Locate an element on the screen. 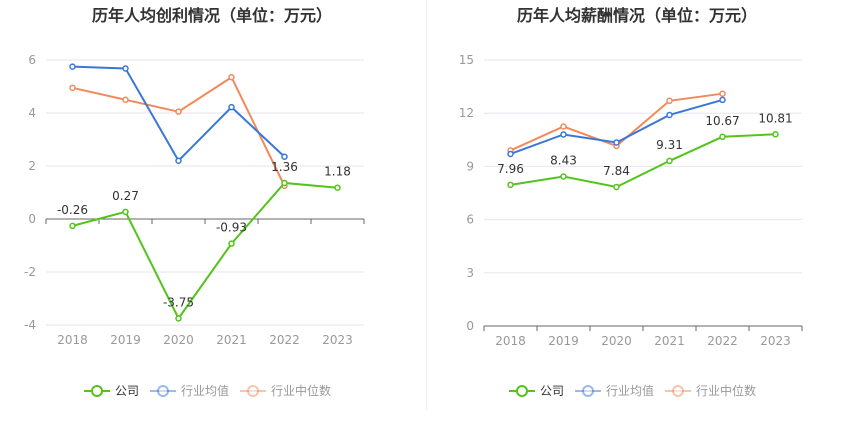  chart-title: 历年人均创利情况（单位：万元） is located at coordinates (212, 15).